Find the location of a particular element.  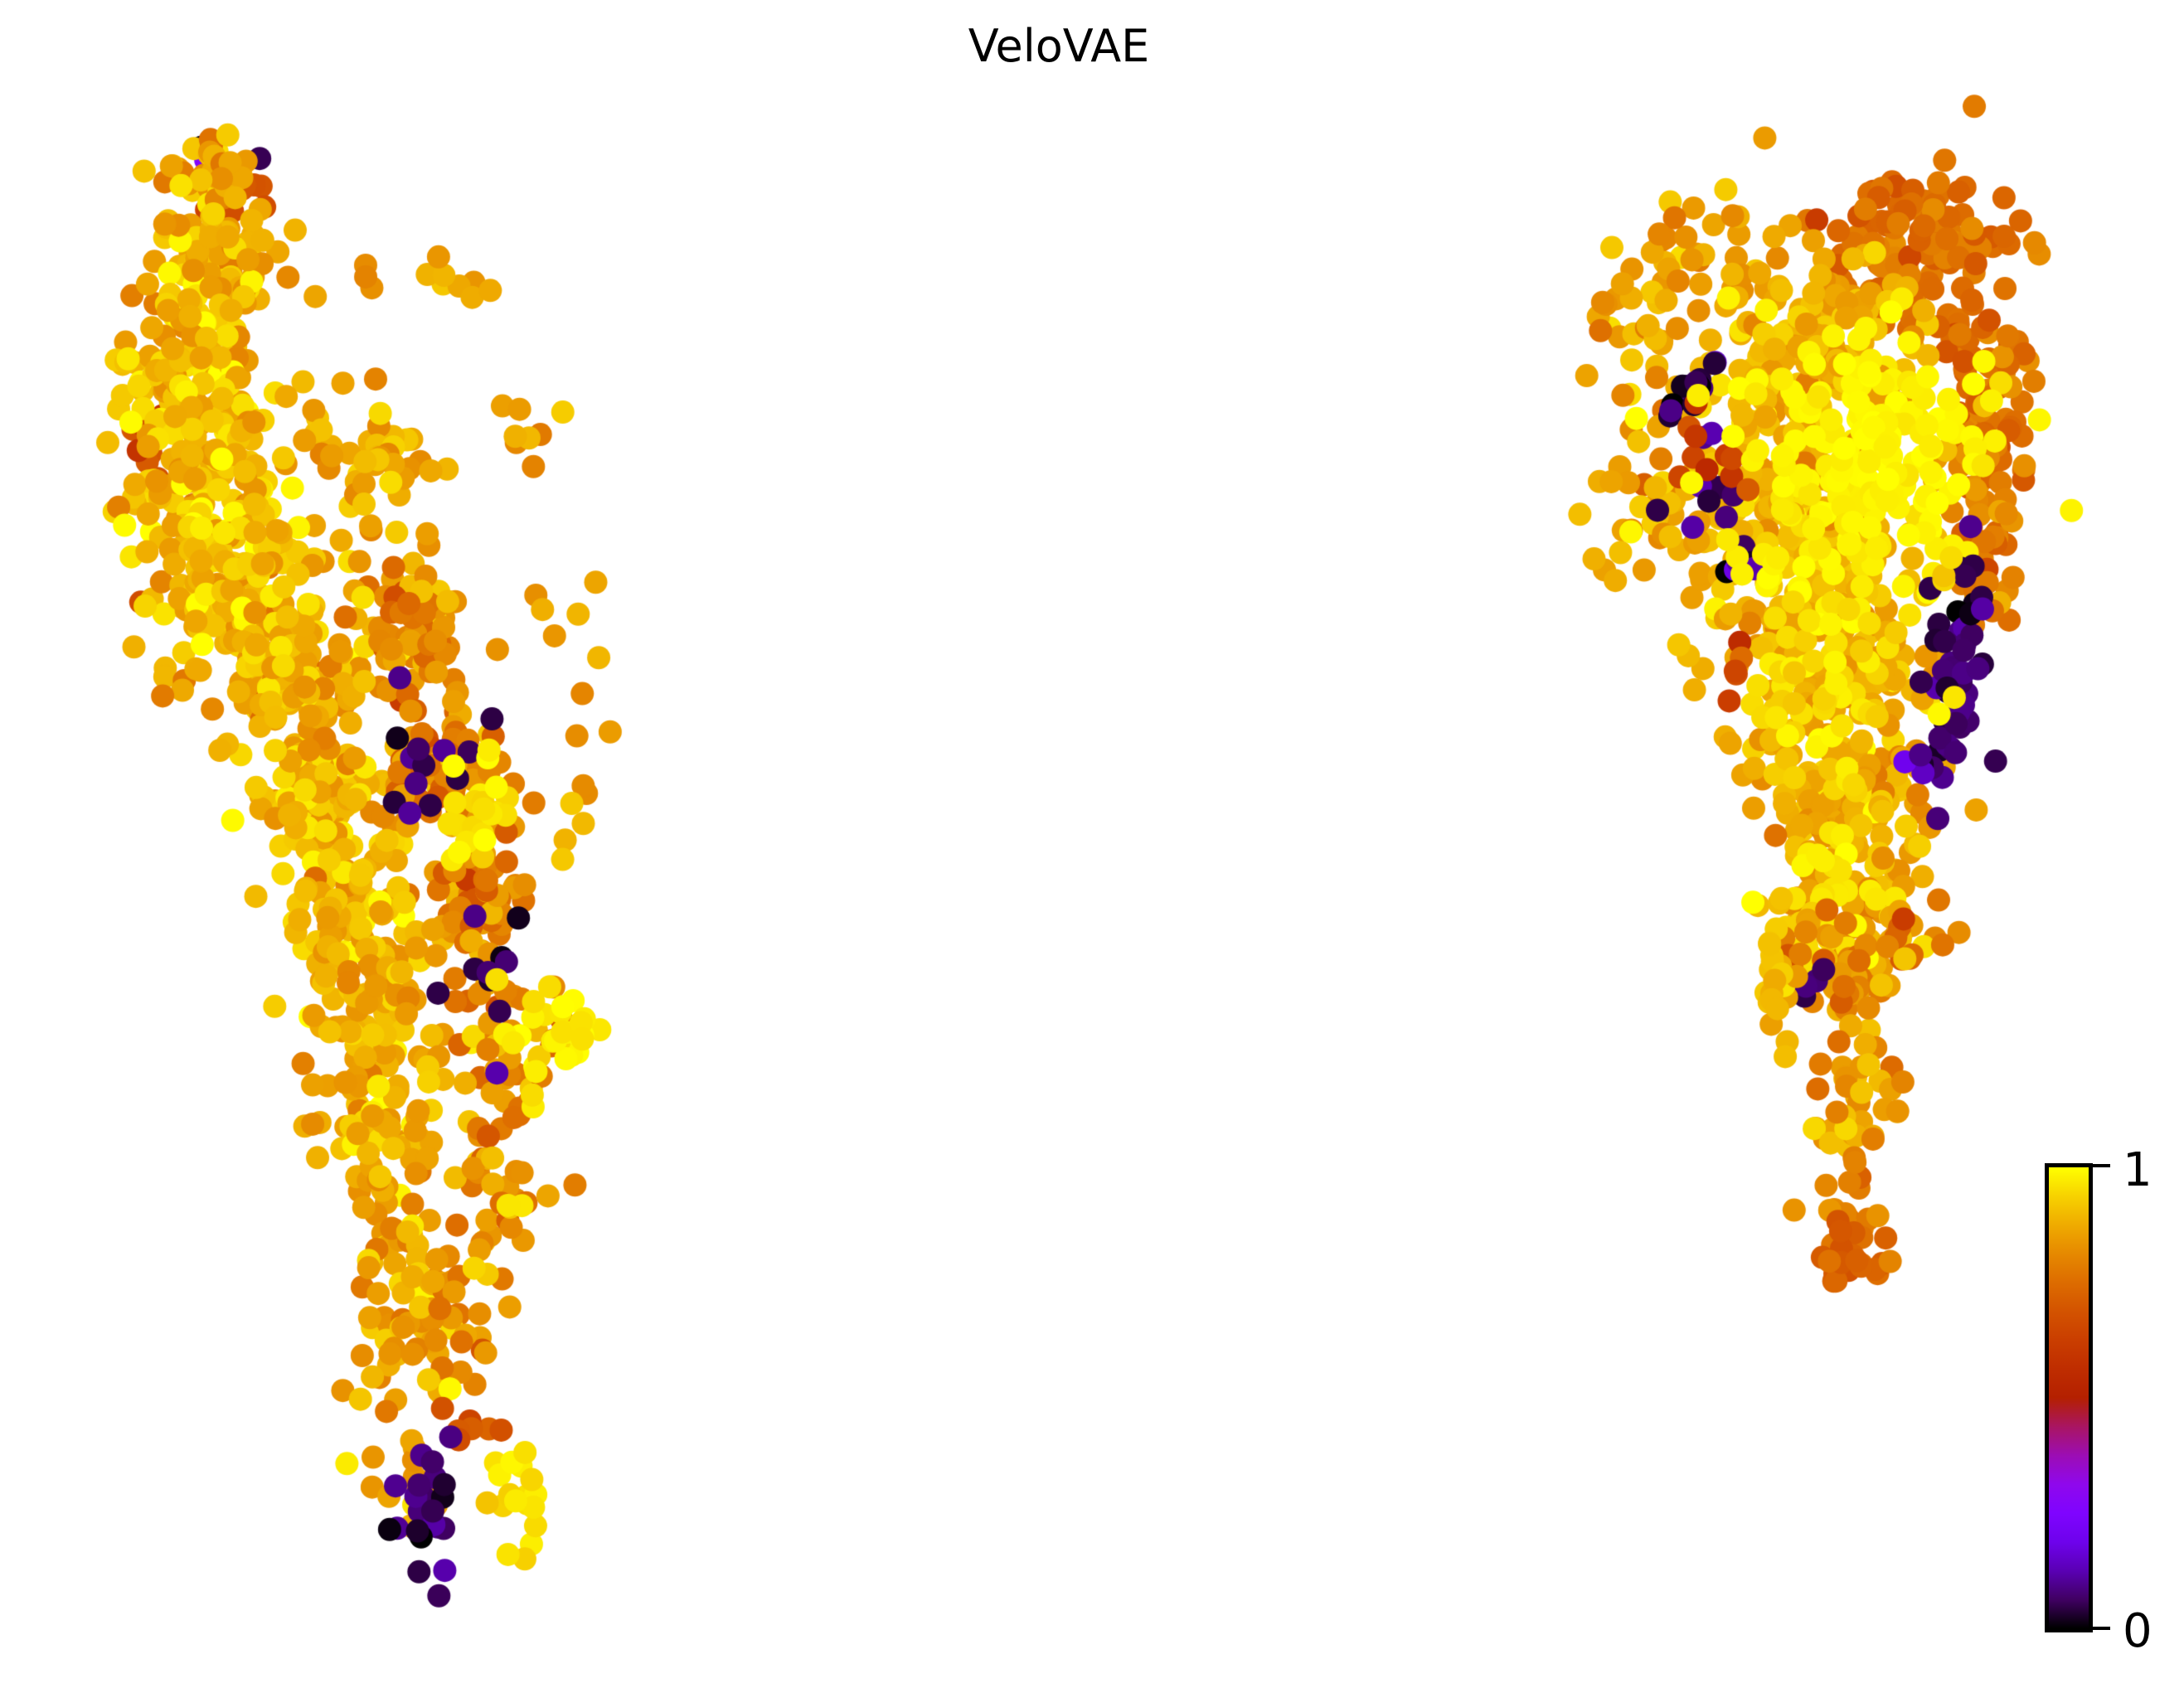

colorbar-min-label: 0 is located at coordinates (2137, 1631).